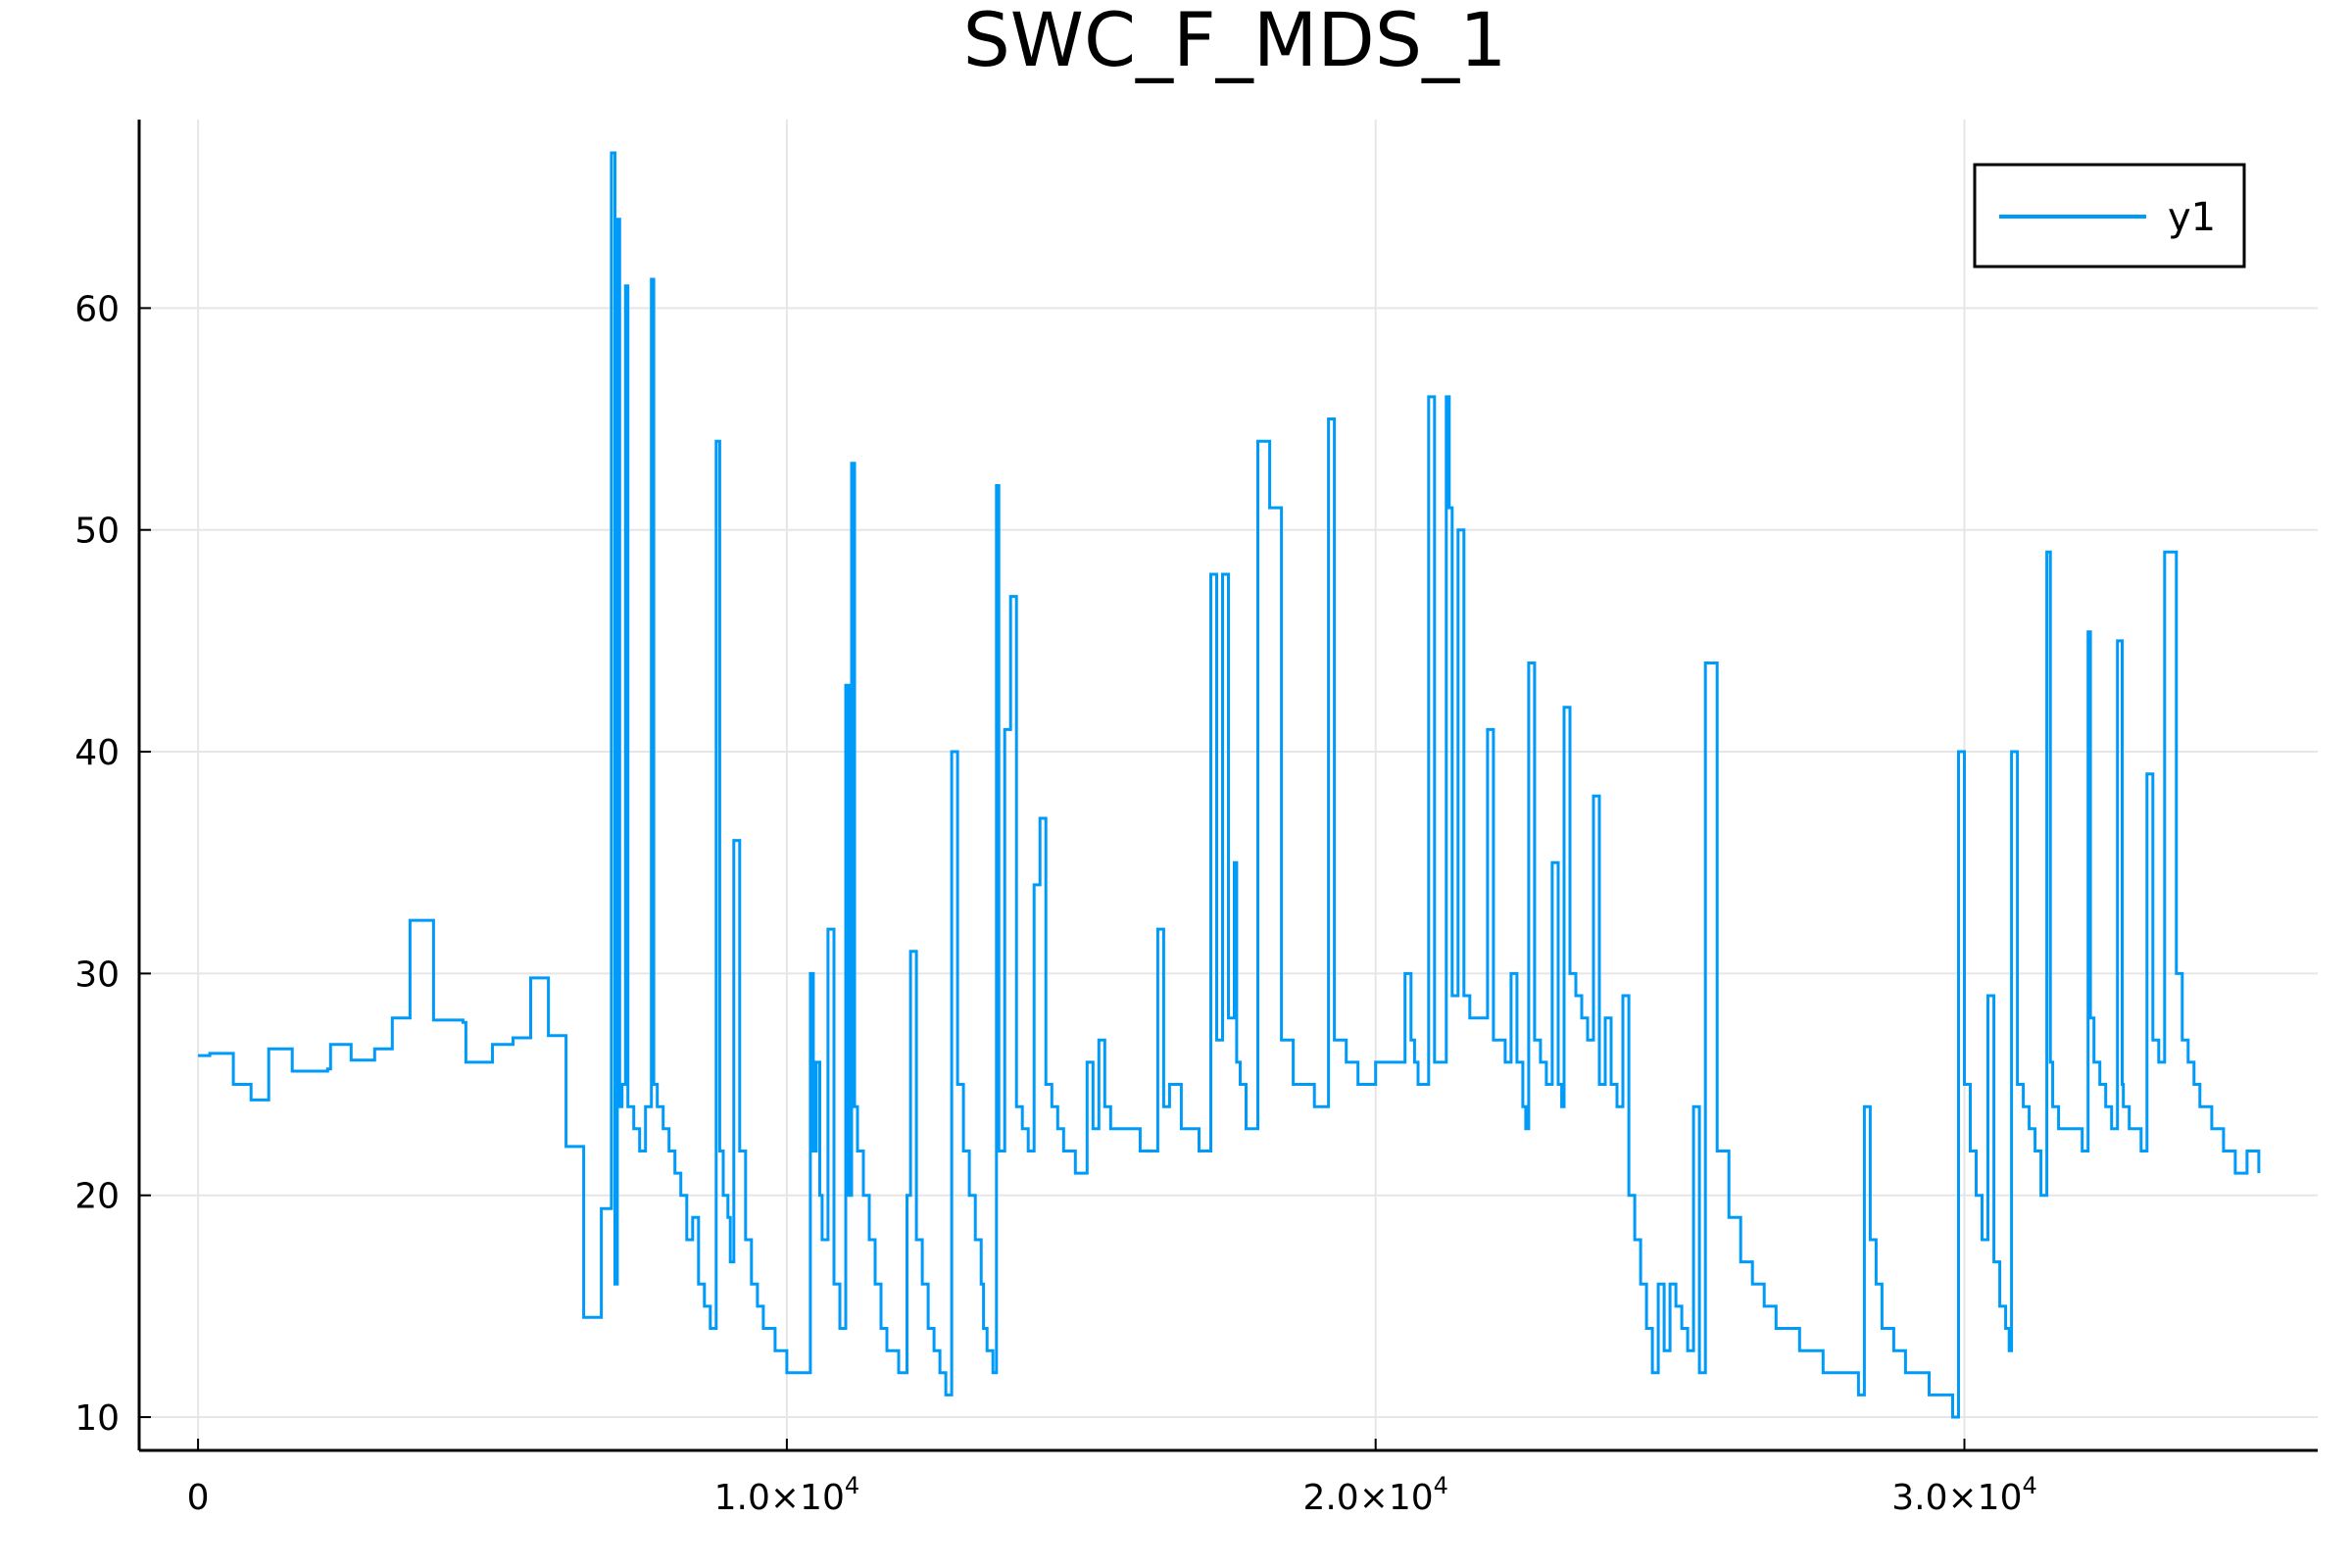 This screenshot has height=1568, width=2352. Describe the element at coordinates (97, 1418) in the screenshot. I see `y-tick-label: 10` at that location.